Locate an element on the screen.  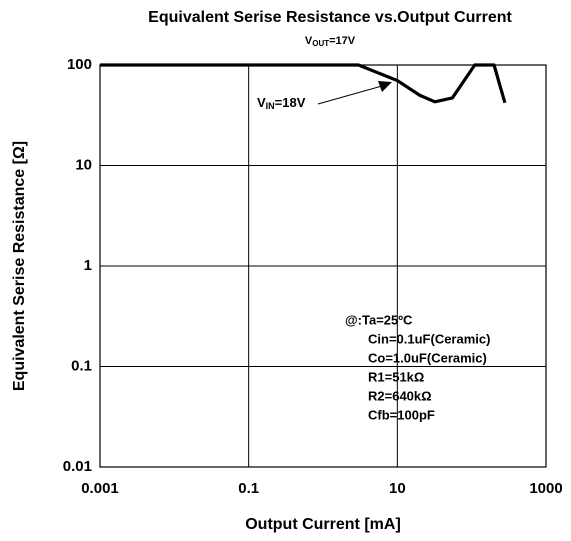
y-tick-label: 0.1 is located at coordinates (81, 365).